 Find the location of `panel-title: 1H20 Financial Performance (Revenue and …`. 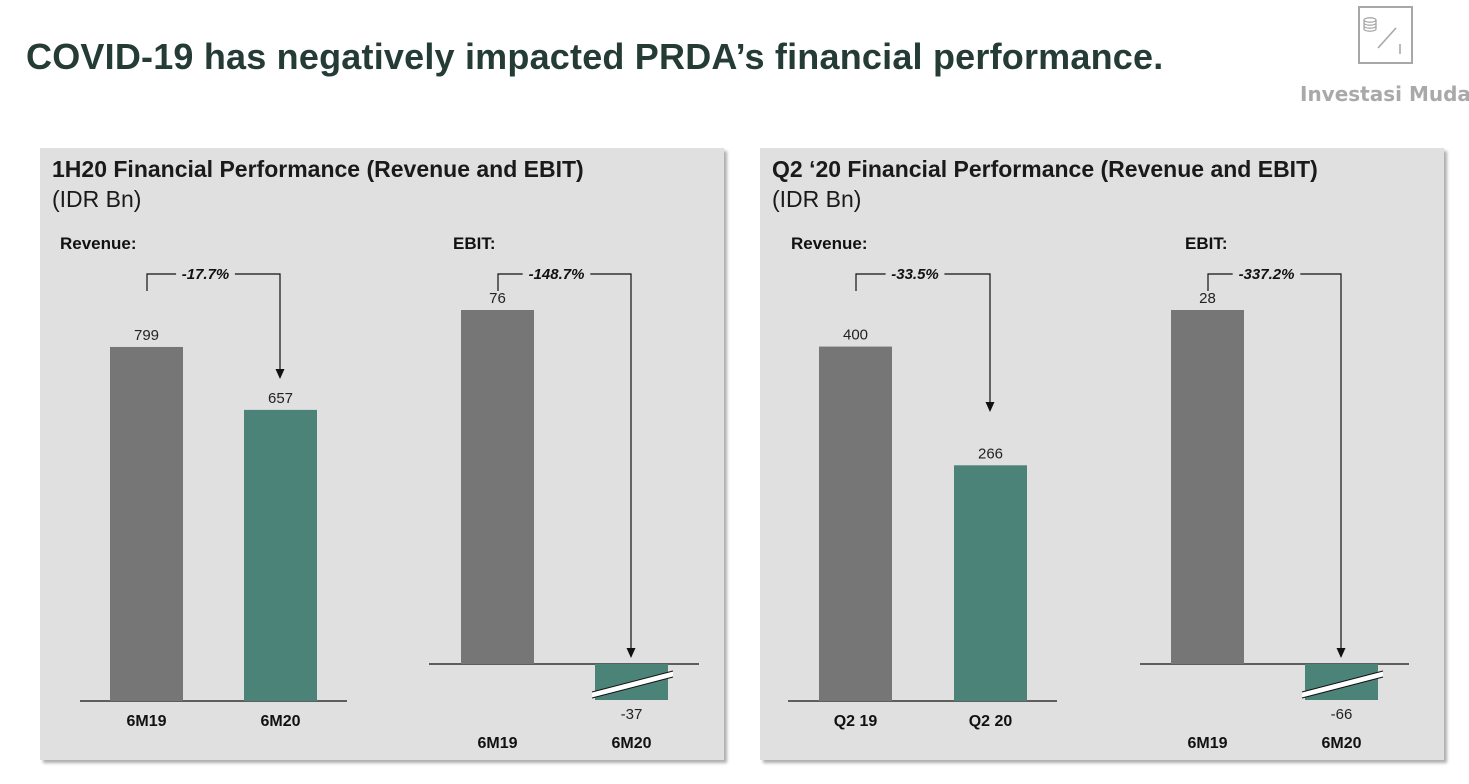

panel-title: 1H20 Financial Performance (Revenue and … is located at coordinates (318, 169).